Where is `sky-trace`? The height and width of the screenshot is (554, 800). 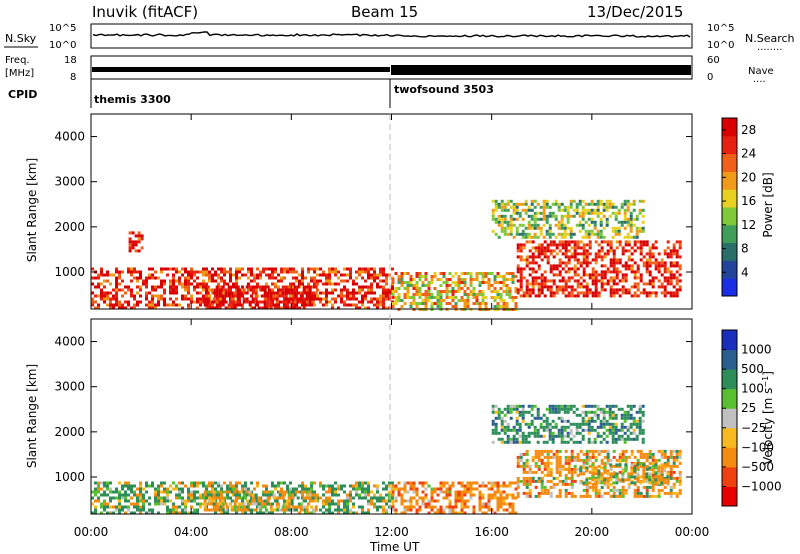
sky-trace is located at coordinates (391, 34).